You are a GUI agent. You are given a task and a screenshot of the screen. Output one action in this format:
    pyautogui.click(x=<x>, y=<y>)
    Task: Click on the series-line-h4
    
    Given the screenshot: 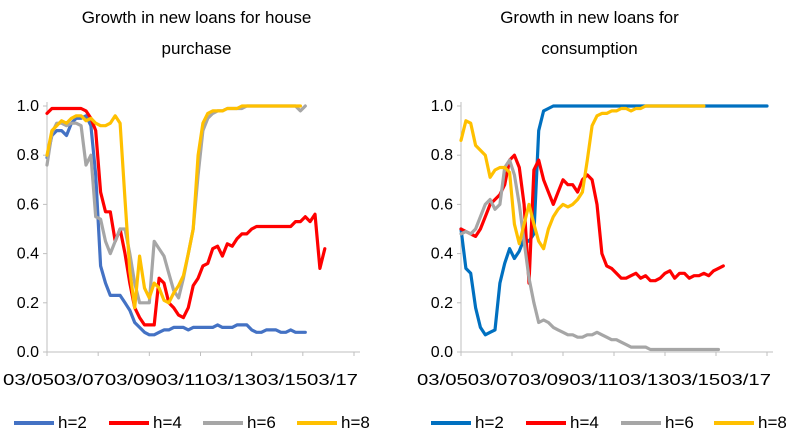 What is the action you would take?
    pyautogui.click(x=592, y=219)
    